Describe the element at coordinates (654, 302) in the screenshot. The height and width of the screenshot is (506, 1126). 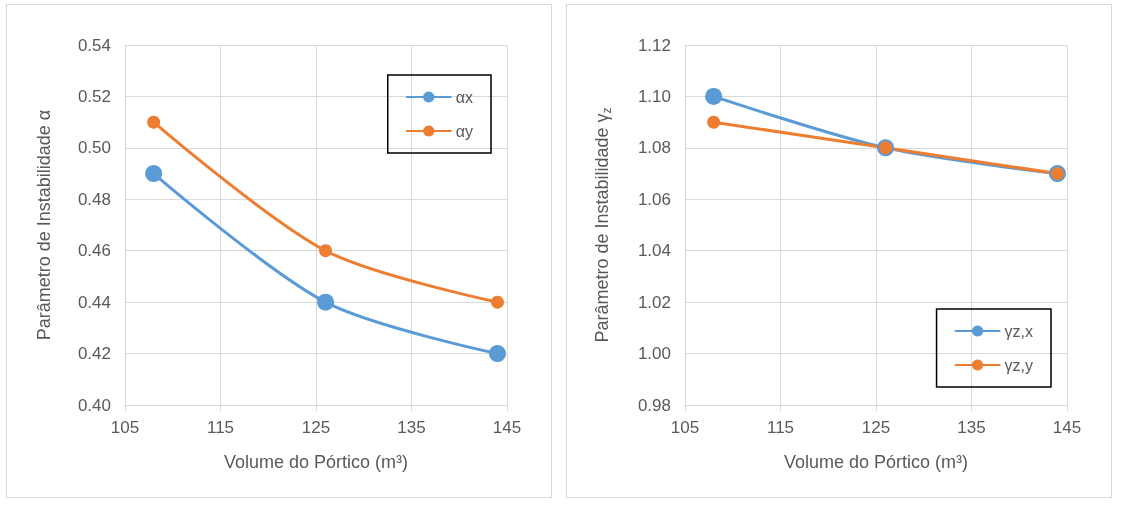
I see `y-tick-label: 1.02` at that location.